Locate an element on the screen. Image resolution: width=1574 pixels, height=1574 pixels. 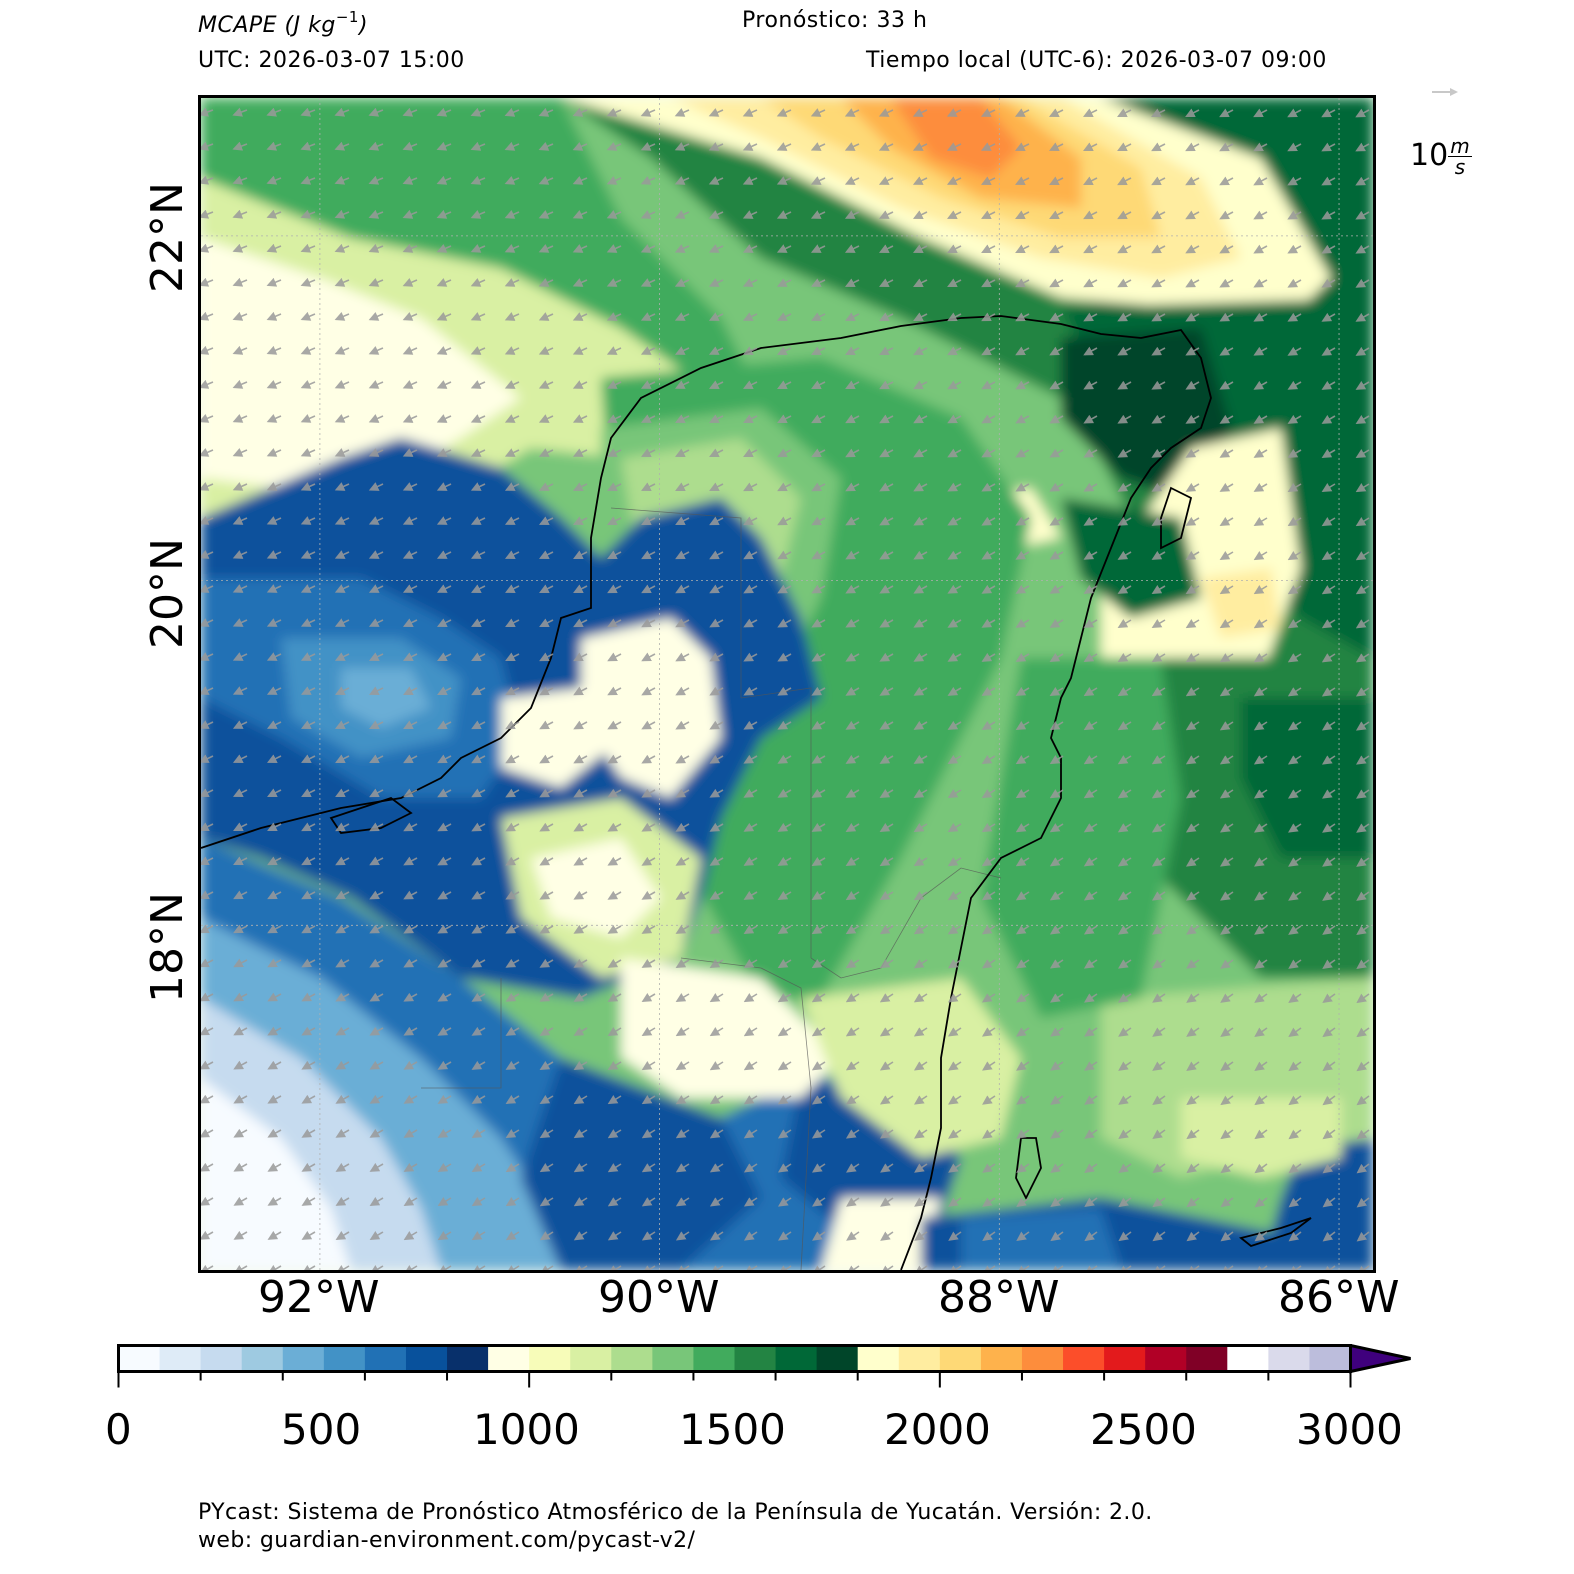
lon-label-88w: 88°W is located at coordinates (999, 1297).